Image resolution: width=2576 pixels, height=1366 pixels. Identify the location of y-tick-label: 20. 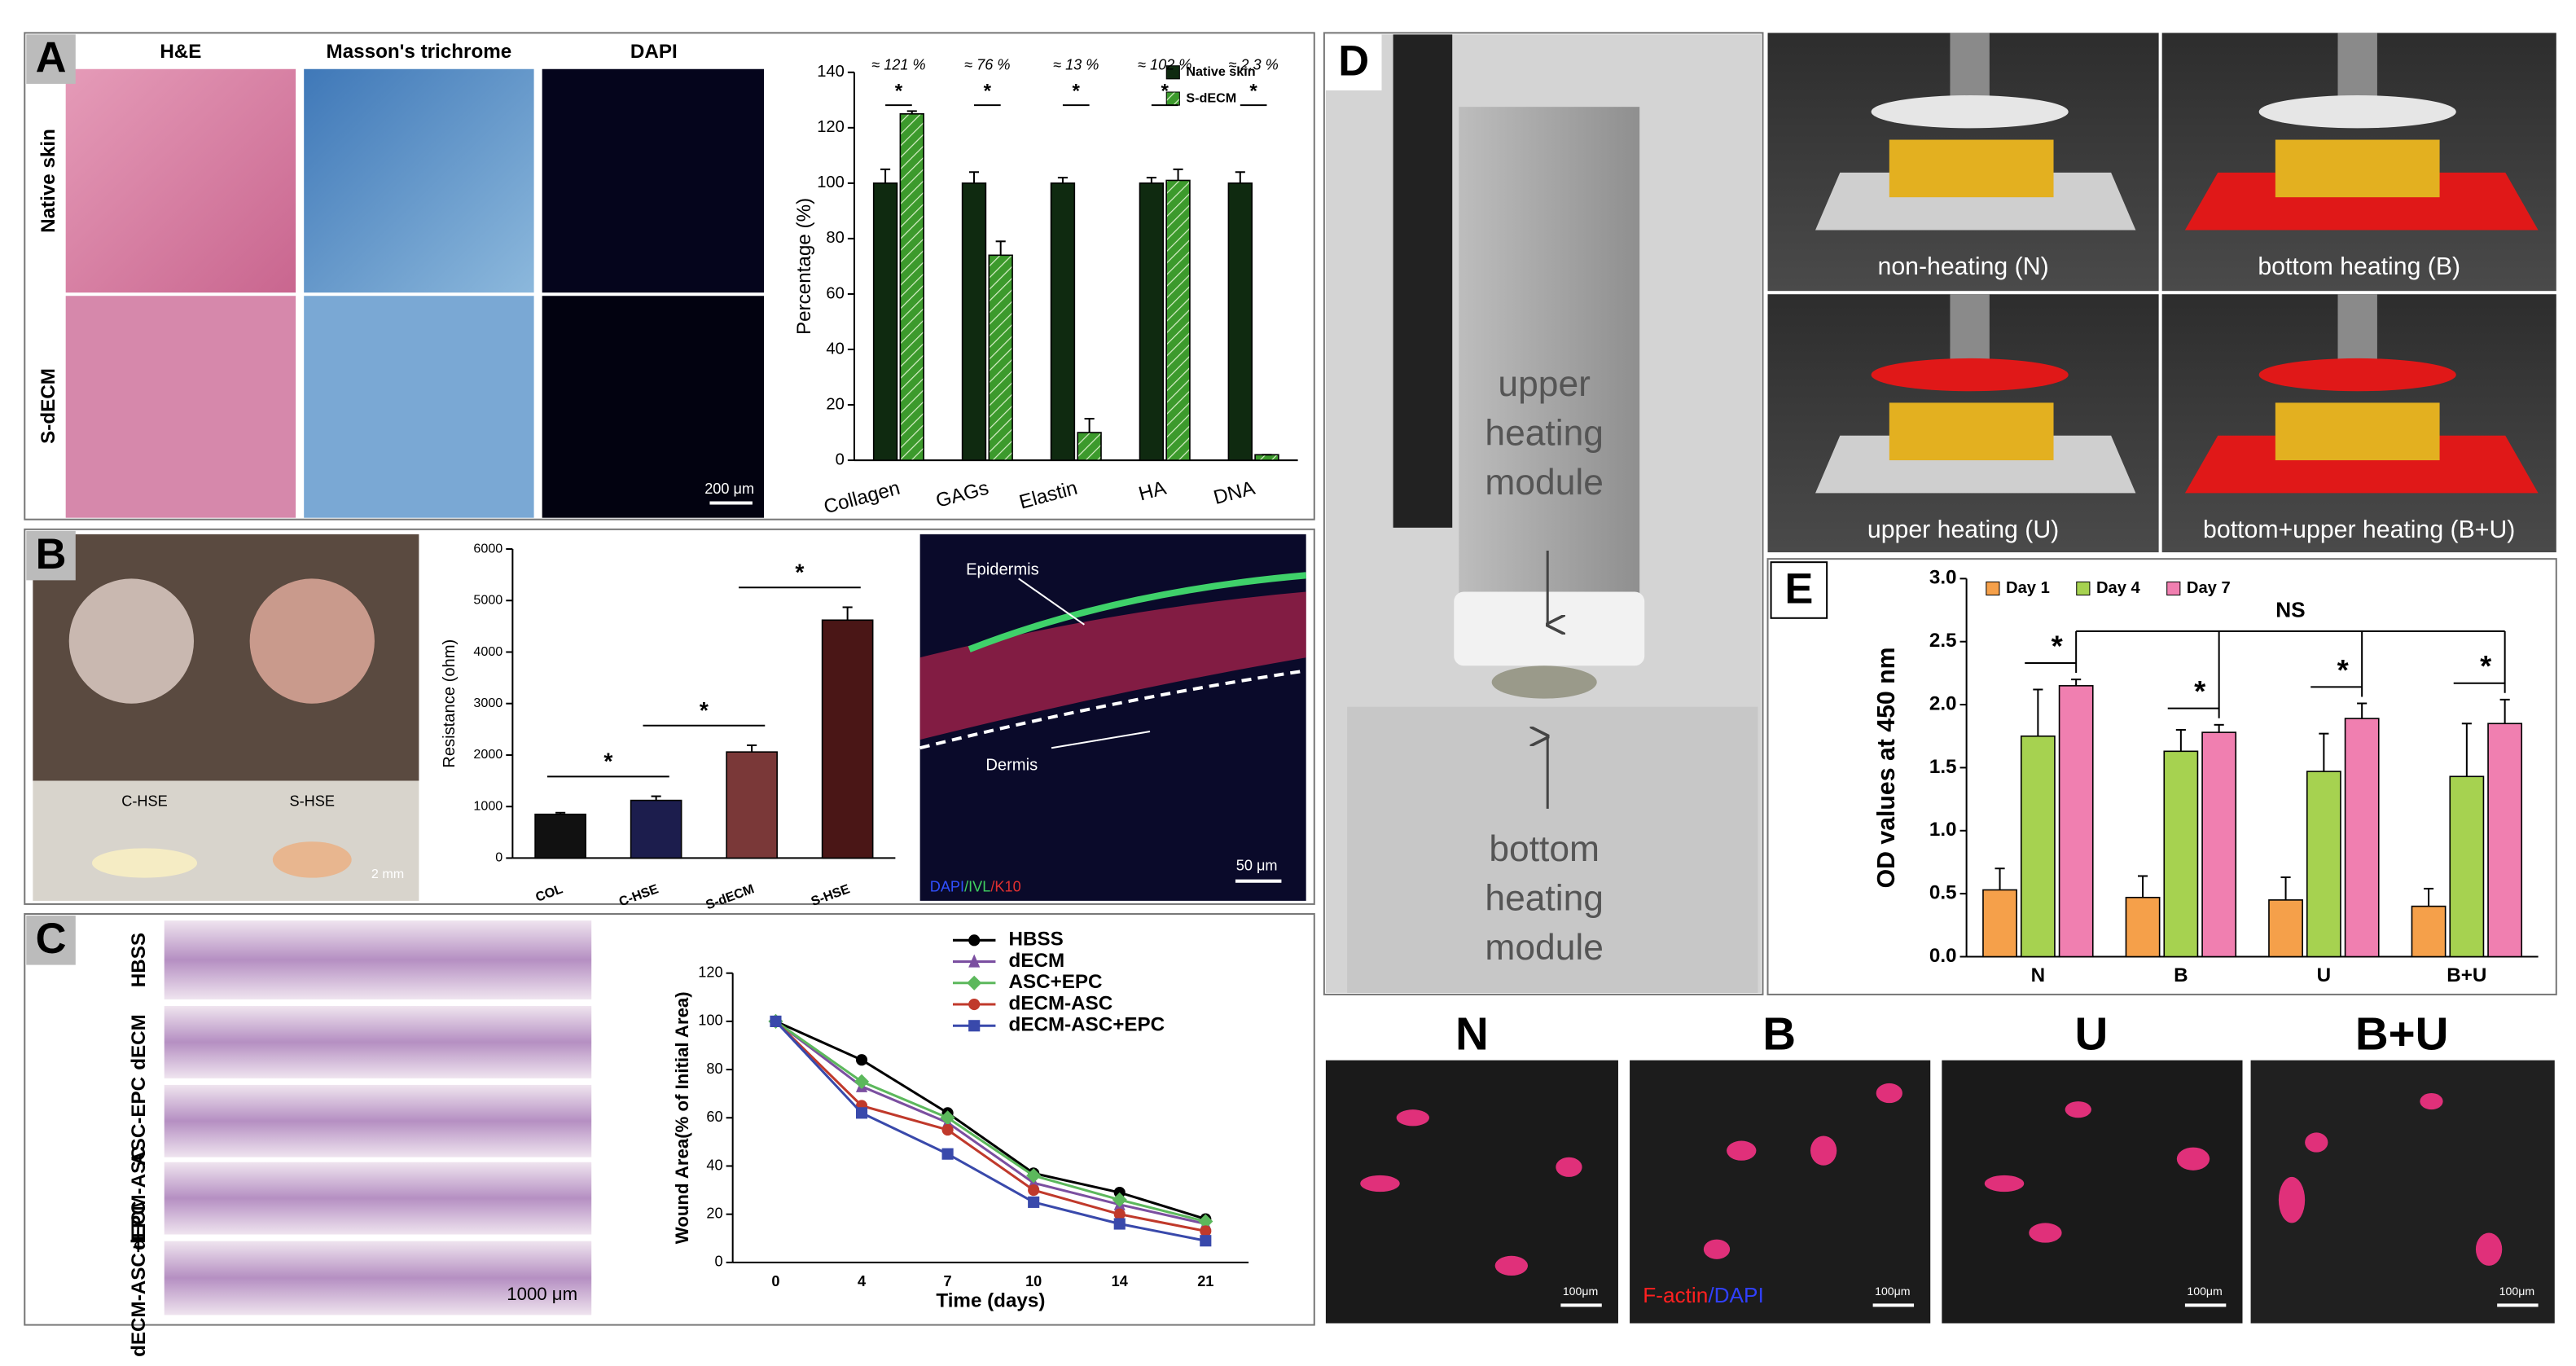
(714, 1213).